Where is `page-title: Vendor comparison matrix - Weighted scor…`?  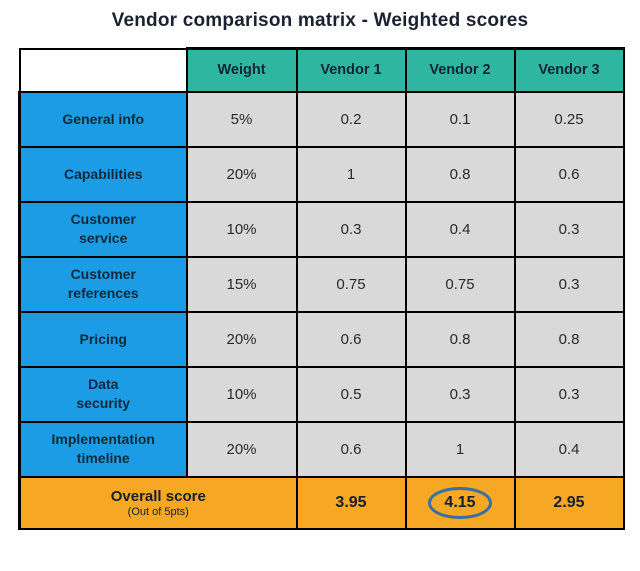 page-title: Vendor comparison matrix - Weighted scor… is located at coordinates (320, 20).